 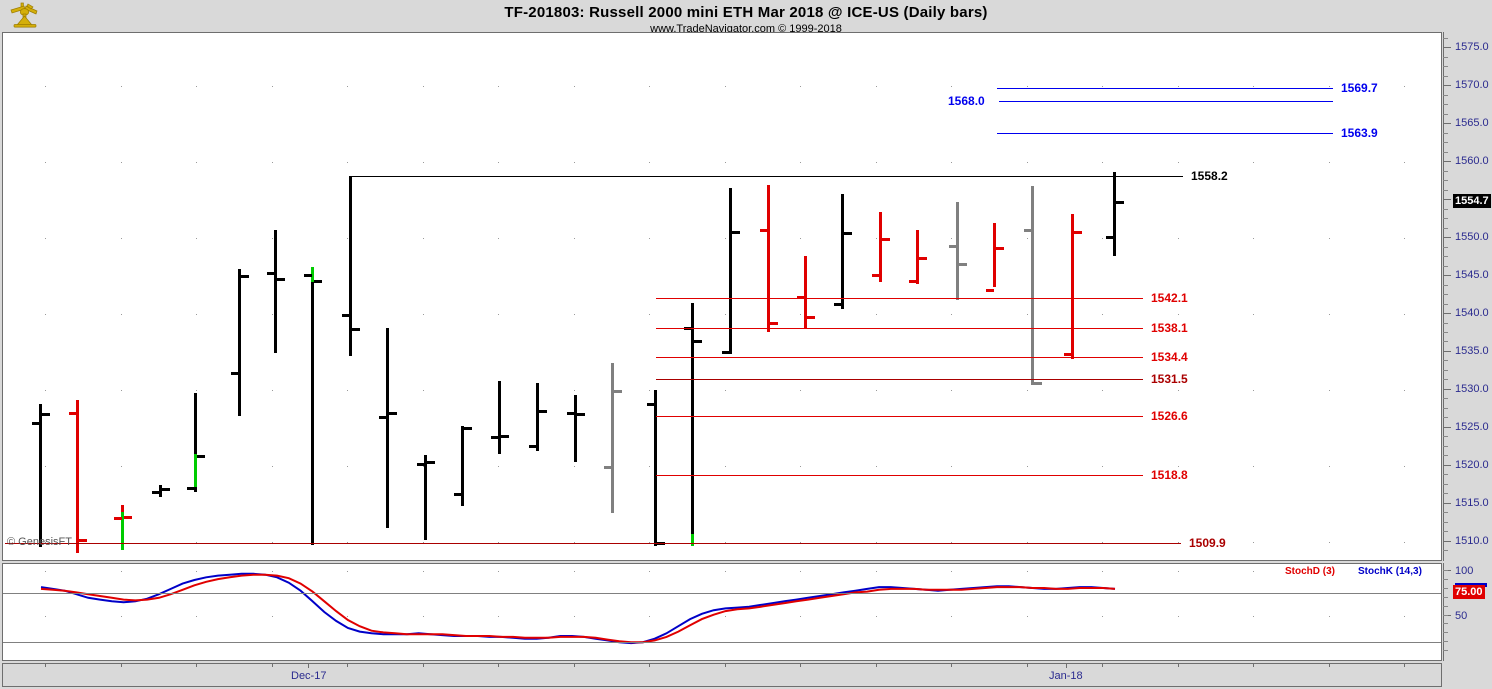 I want to click on stochastic-axis: 100 50 75.00, so click(x=1467, y=612).